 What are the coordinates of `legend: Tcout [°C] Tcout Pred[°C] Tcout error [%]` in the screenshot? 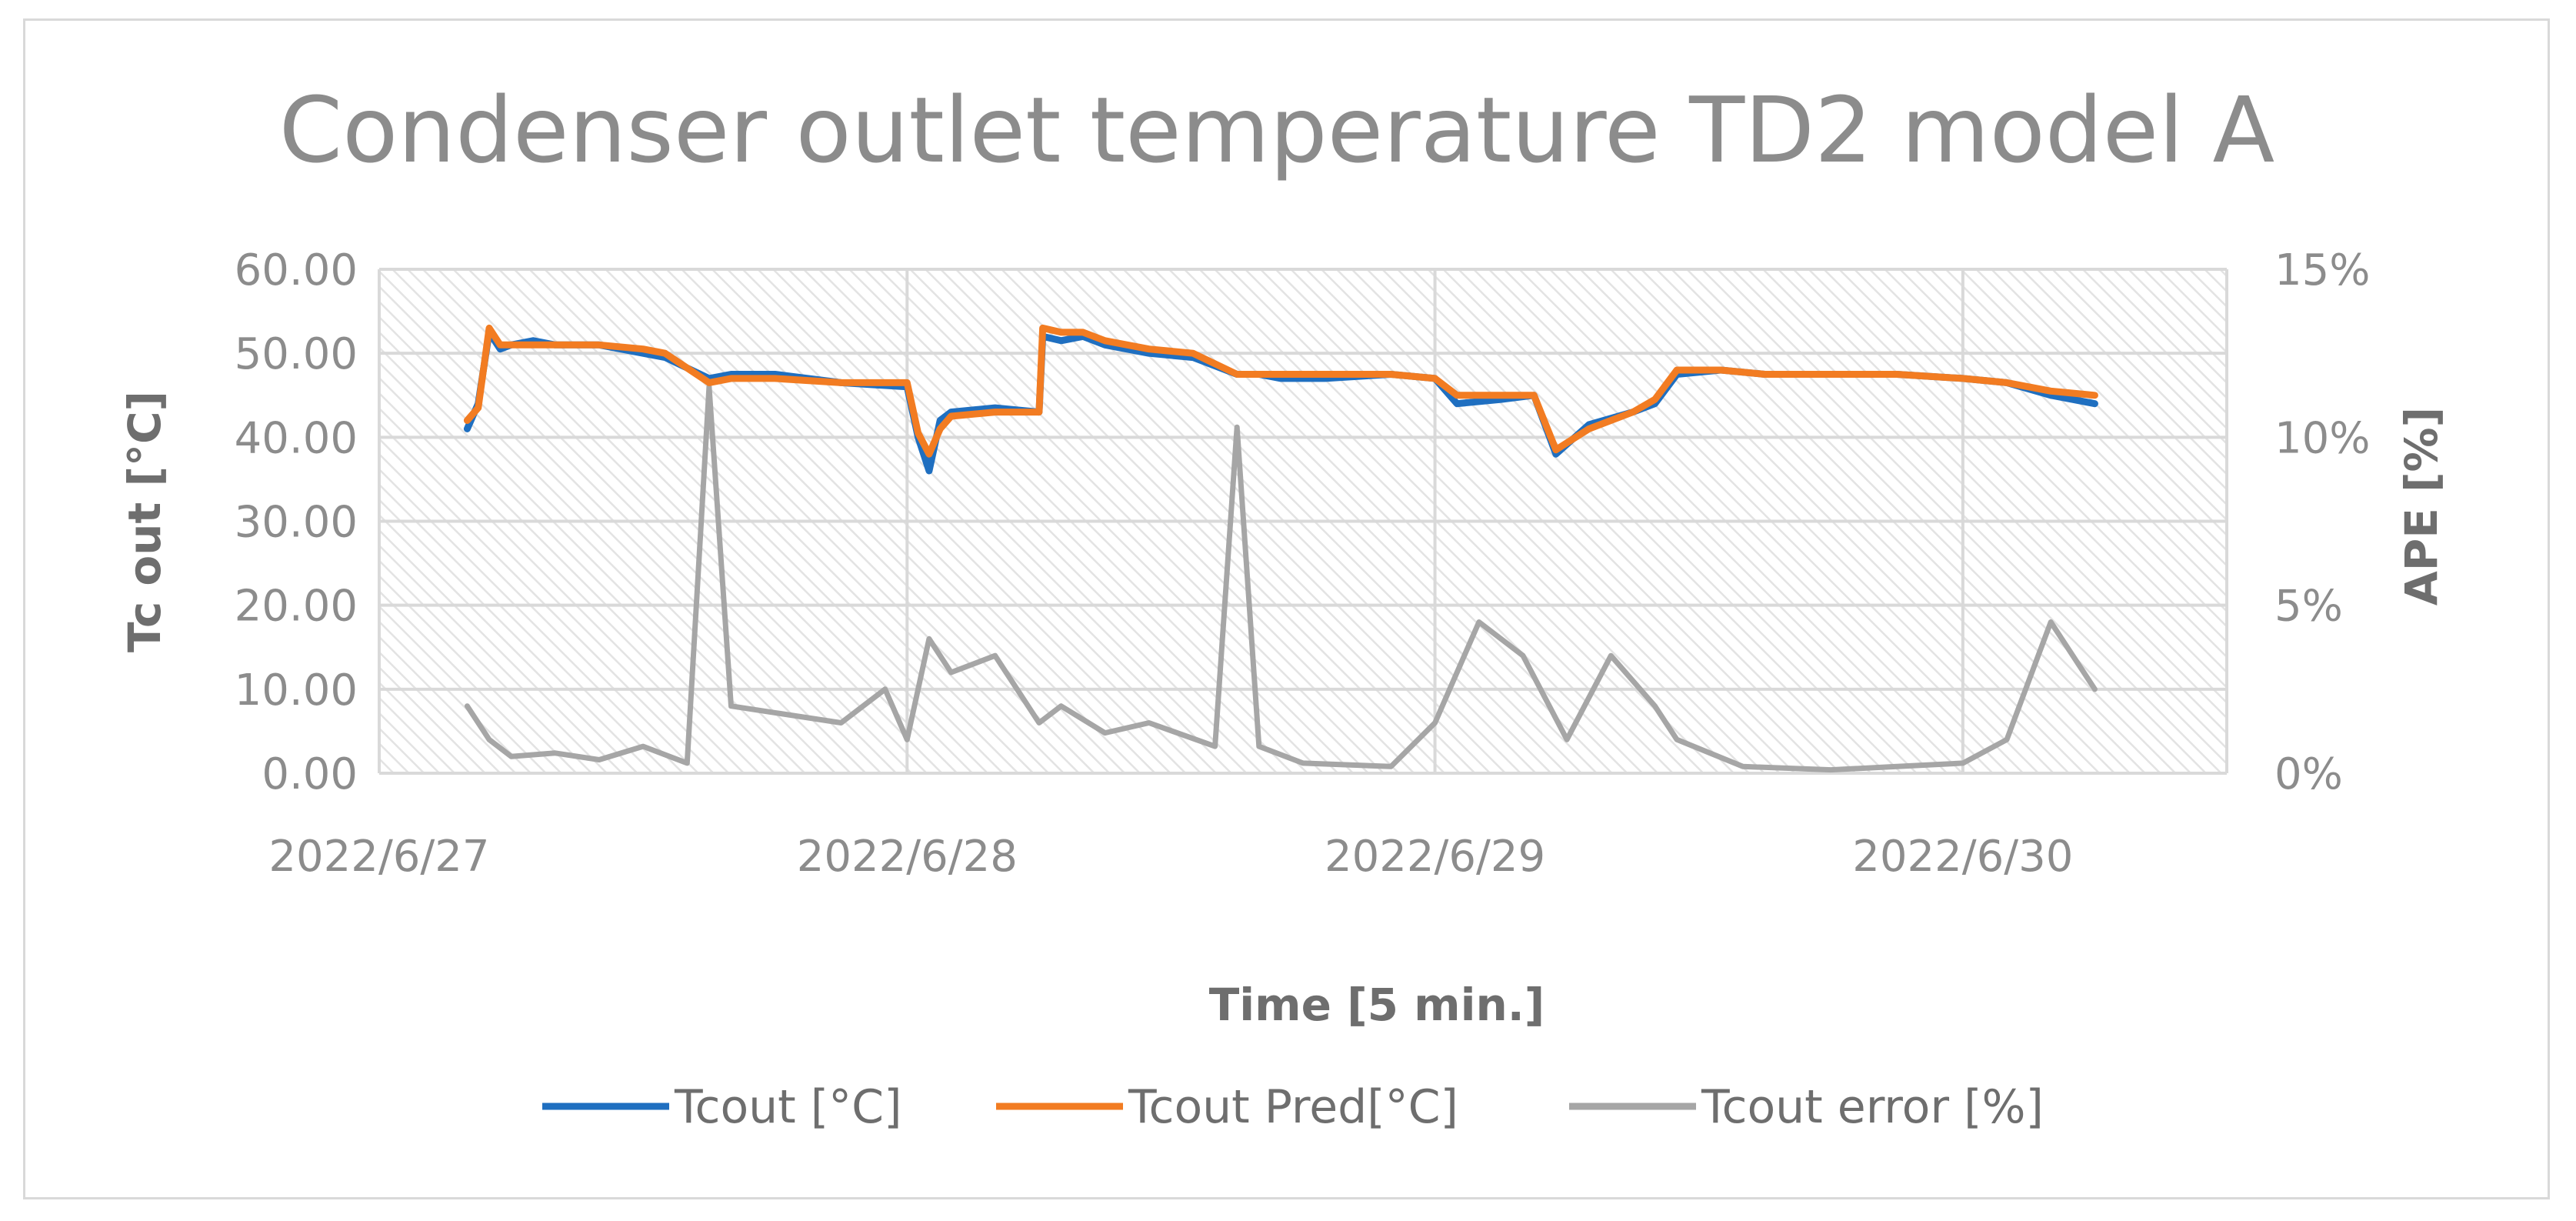 It's located at (1293, 1107).